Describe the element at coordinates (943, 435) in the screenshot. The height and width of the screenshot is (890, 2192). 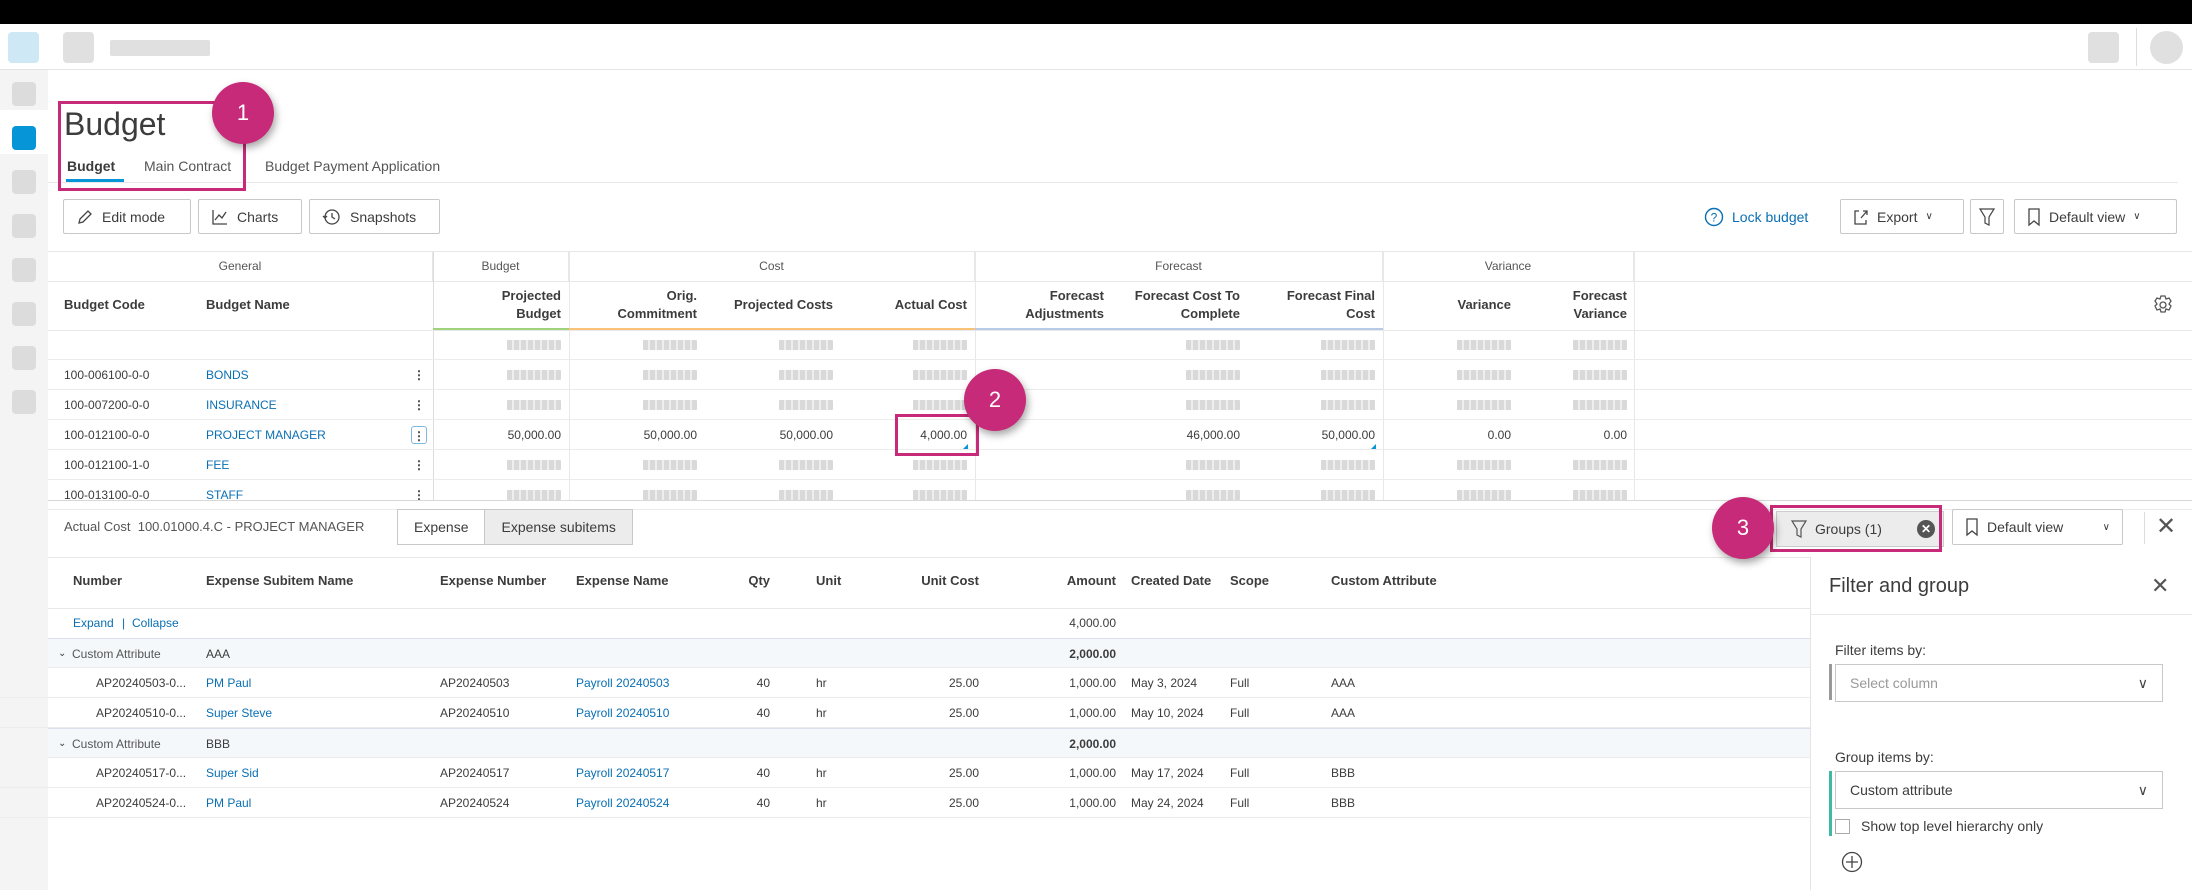
I see `cell-value: 4,000.00` at that location.